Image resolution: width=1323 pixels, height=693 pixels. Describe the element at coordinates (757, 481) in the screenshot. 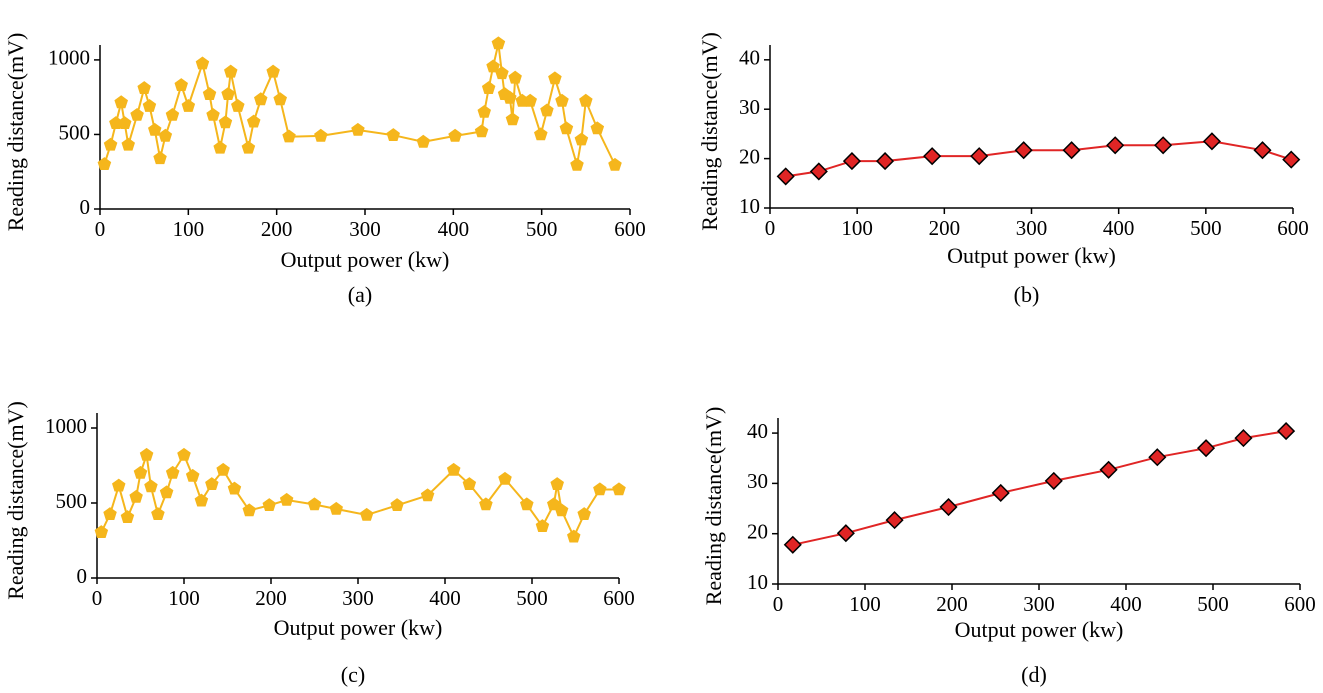

I see `y-tick-label: 30` at that location.